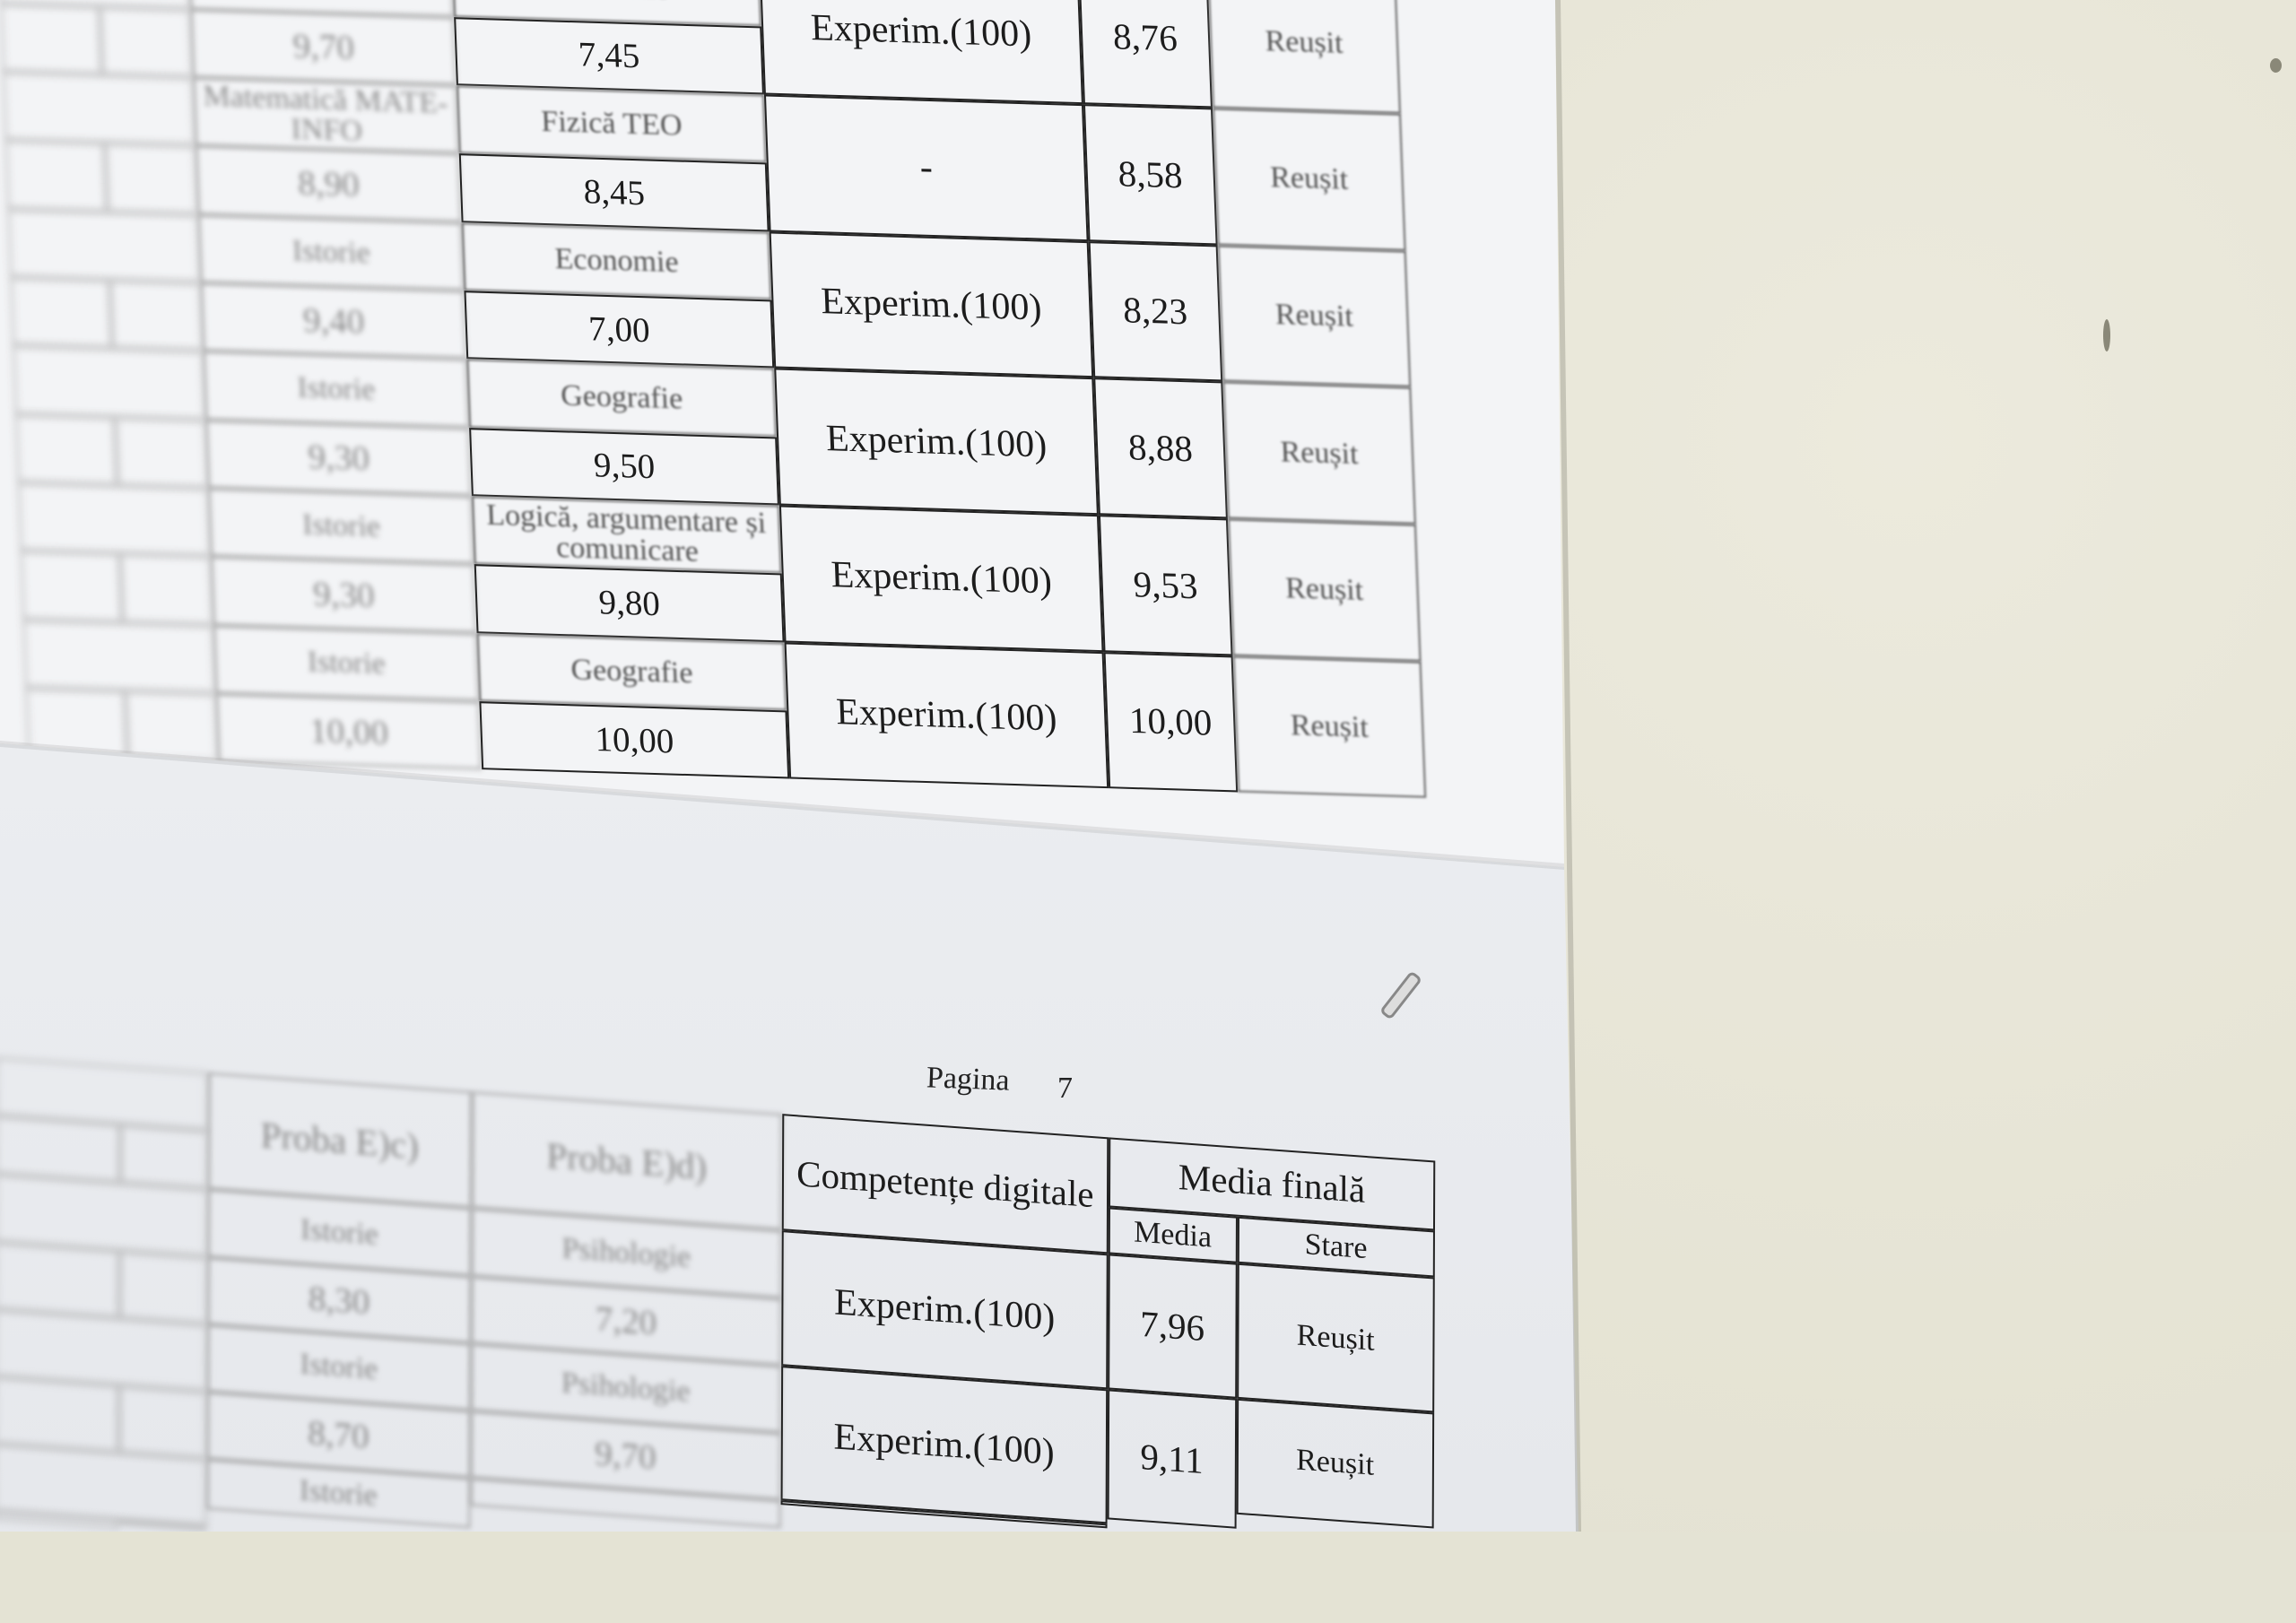 The image size is (2296, 1623). Describe the element at coordinates (1065, 1088) in the screenshot. I see `page-number: 7` at that location.